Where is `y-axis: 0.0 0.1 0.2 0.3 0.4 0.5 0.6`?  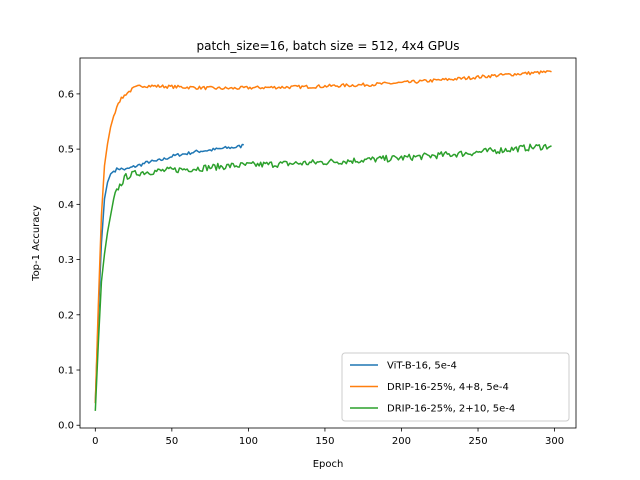
y-axis: 0.0 0.1 0.2 0.3 0.4 0.5 0.6 is located at coordinates (69, 260).